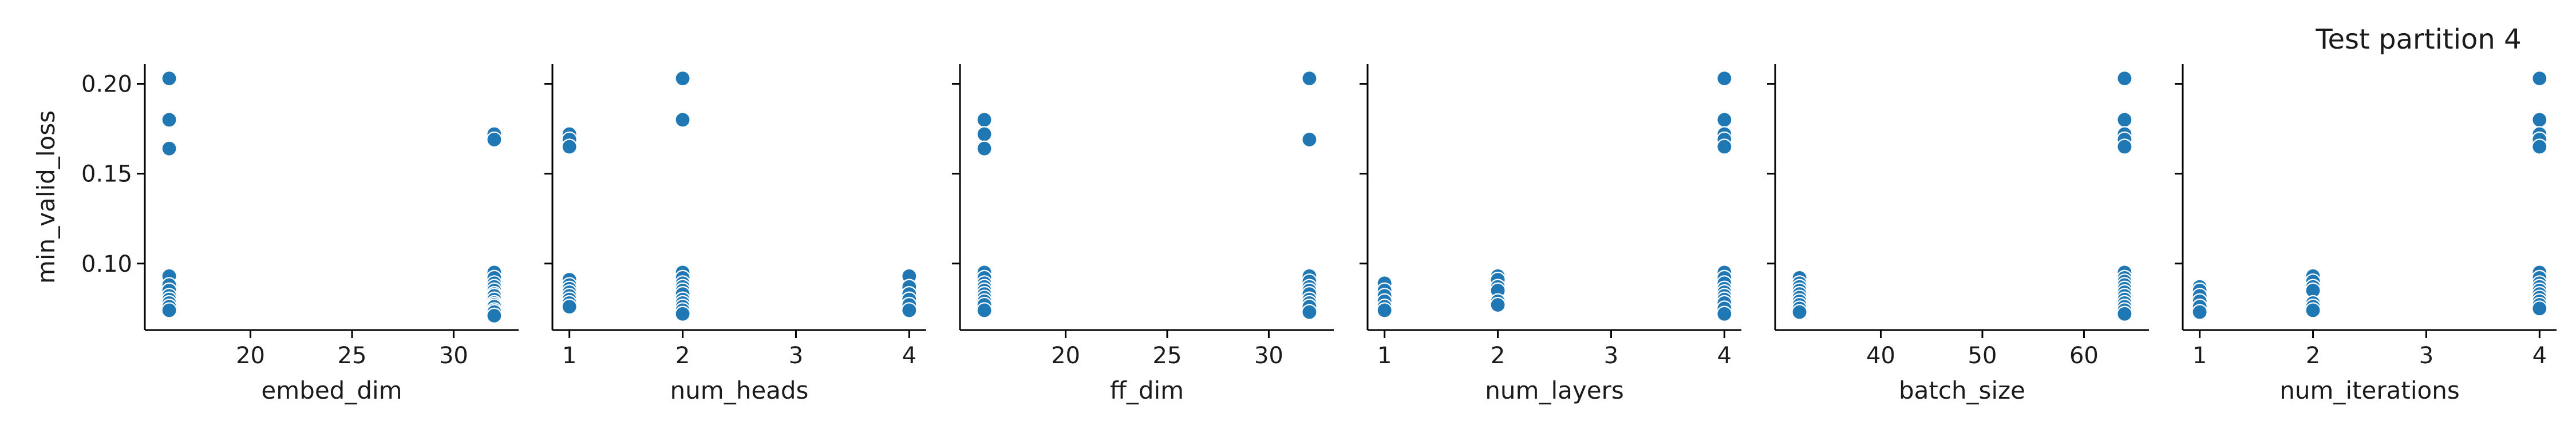 The height and width of the screenshot is (429, 2576). I want to click on y-tick-label: 0.20, so click(106, 85).